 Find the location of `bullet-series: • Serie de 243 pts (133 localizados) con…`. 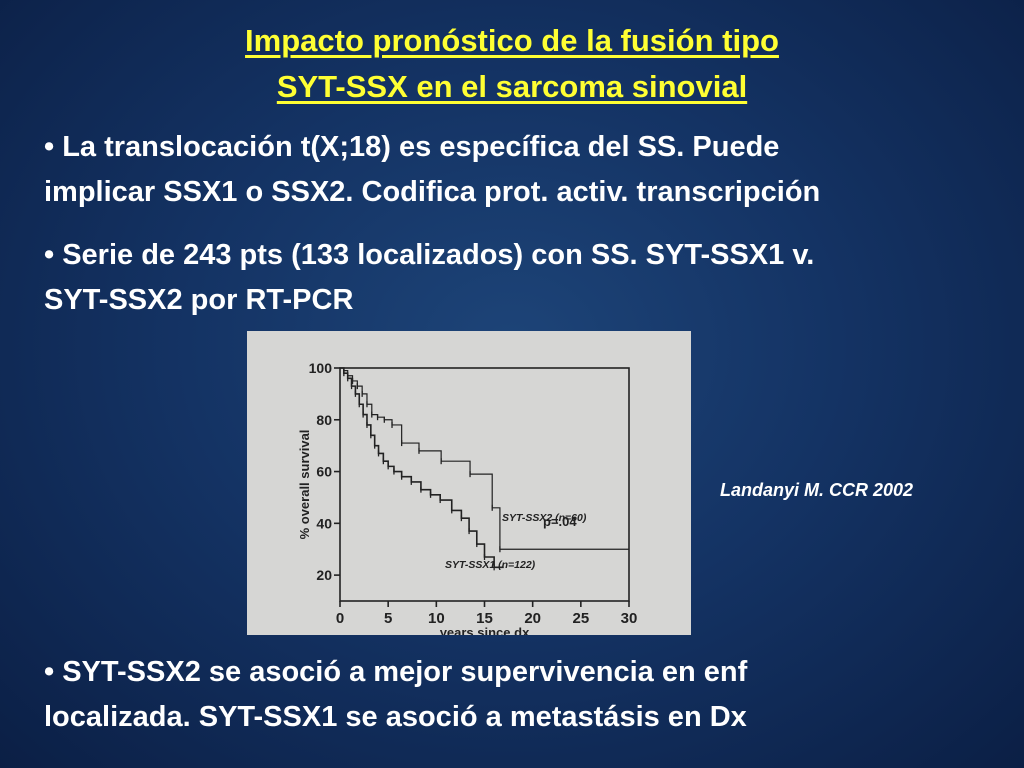

bullet-series: • Serie de 243 pts (133 localizados) con… is located at coordinates (519, 278).